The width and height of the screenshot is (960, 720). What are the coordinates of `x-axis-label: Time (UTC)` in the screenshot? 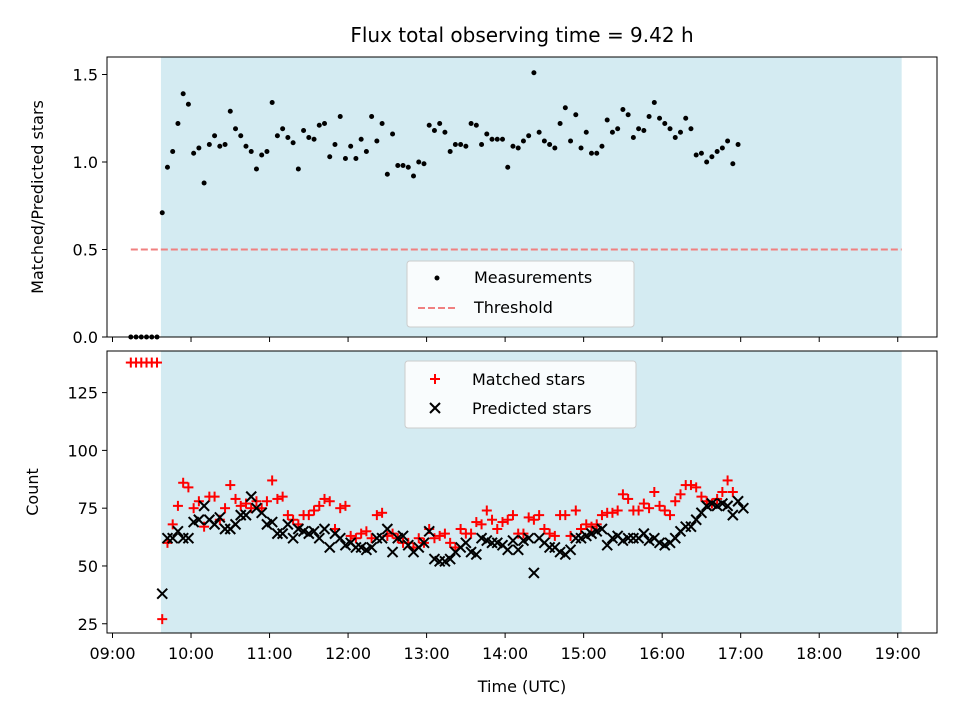 It's located at (521, 686).